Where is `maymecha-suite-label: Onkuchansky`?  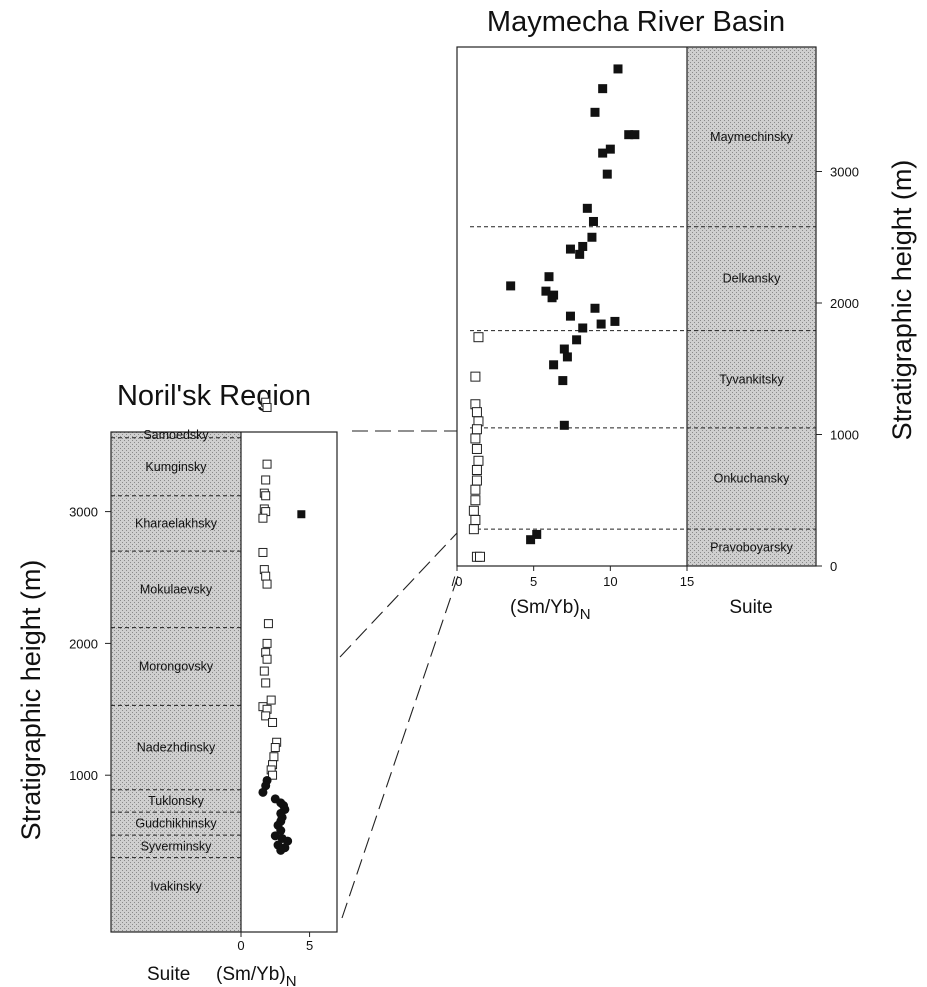
maymecha-suite-label: Onkuchansky is located at coordinates (752, 479).